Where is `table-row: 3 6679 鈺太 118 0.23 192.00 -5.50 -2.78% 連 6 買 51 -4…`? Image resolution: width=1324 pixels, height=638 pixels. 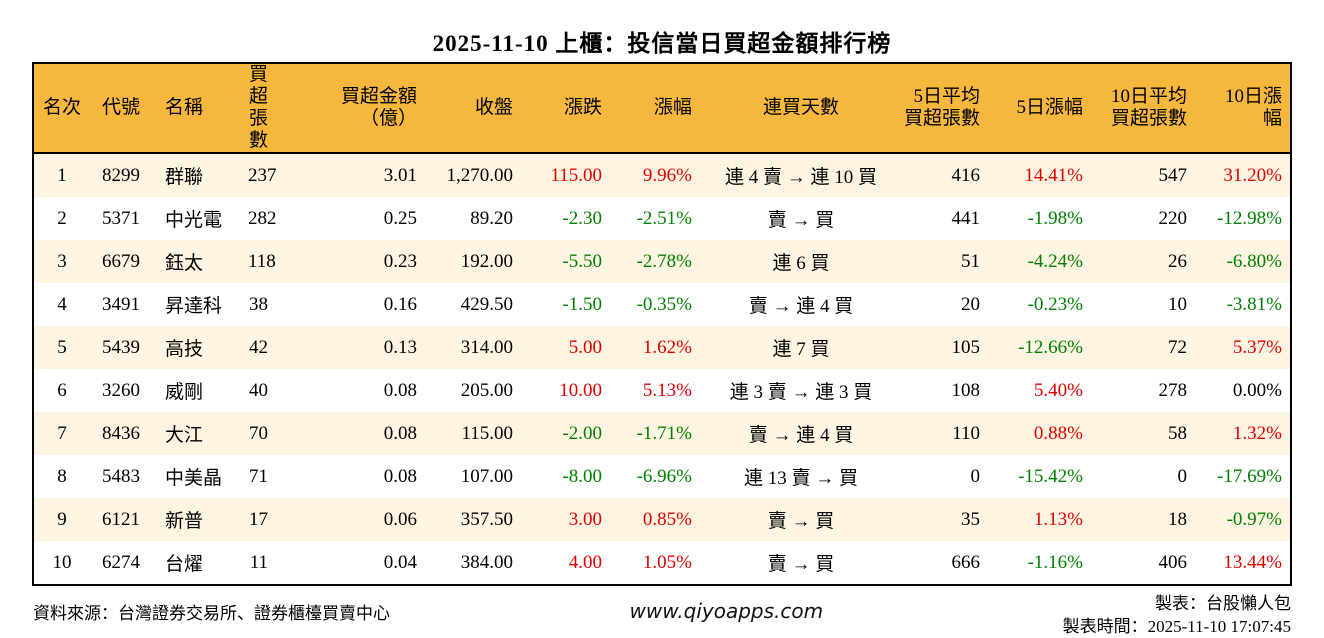
table-row: 3 6679 鈺太 118 0.23 192.00 -5.50 -2.78% 連 6 買 51 -4… is located at coordinates (662, 261).